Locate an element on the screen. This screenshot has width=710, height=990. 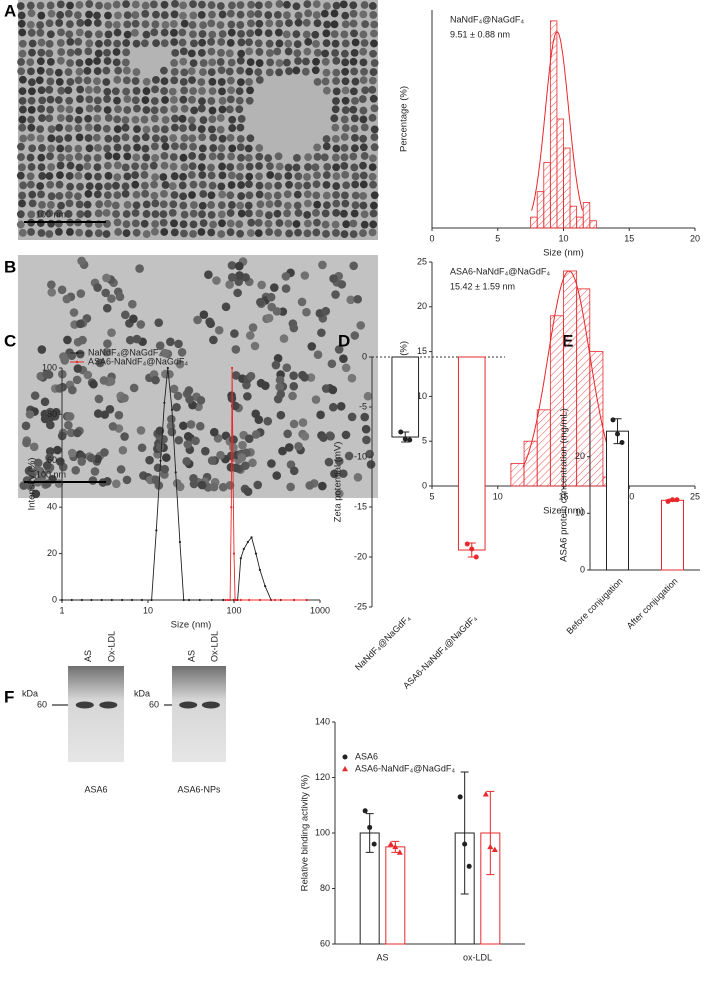
panel-label: B is located at coordinates (10, 266).